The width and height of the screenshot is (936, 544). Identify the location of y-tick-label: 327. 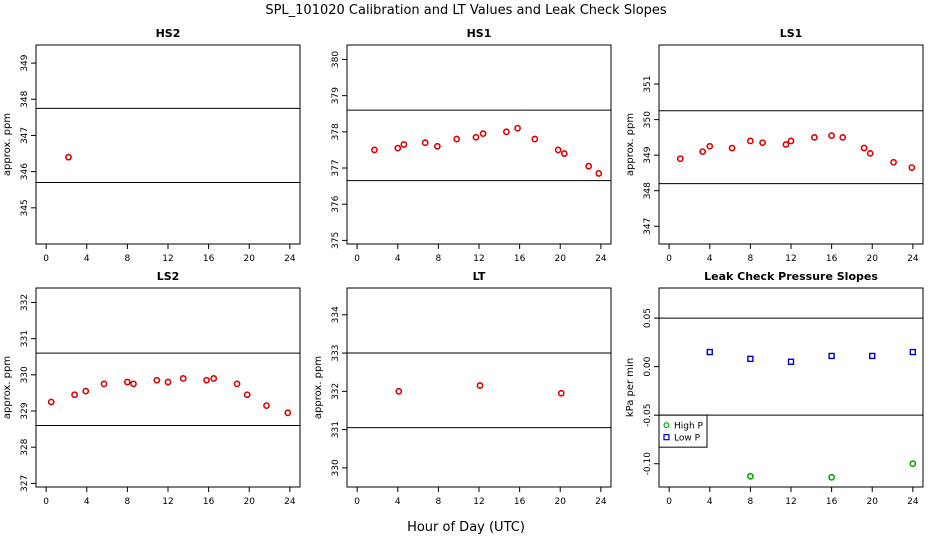
(25, 483).